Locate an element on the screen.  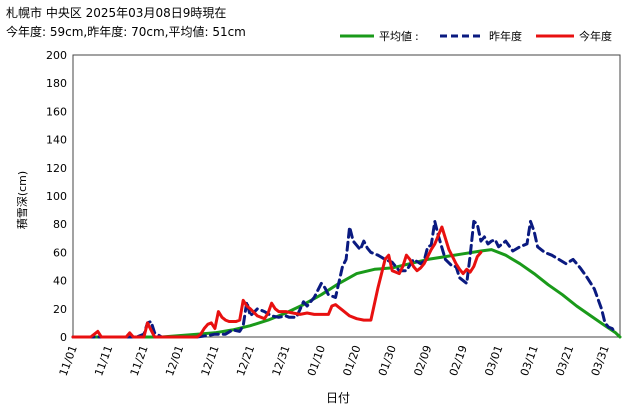
x-tick-label: 03/11 is located at coordinates (529, 361).